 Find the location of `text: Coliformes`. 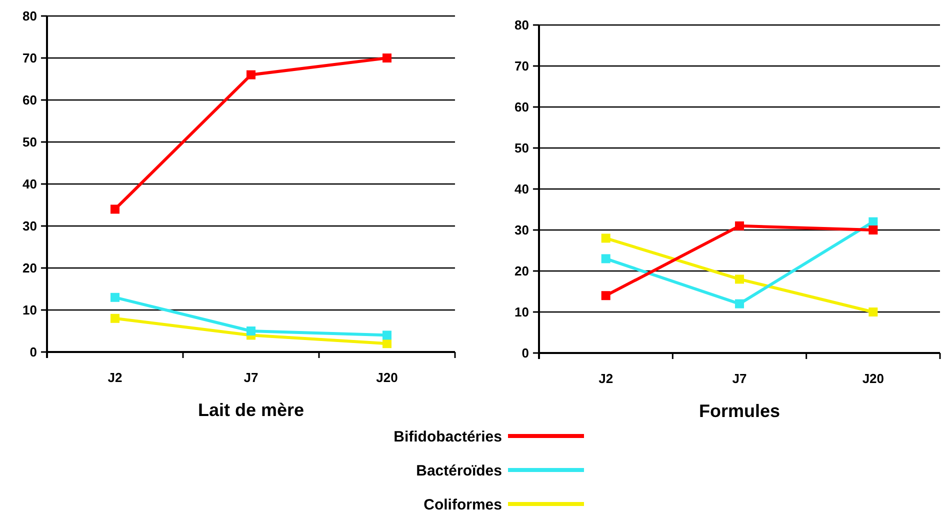

text: Coliformes is located at coordinates (463, 505).